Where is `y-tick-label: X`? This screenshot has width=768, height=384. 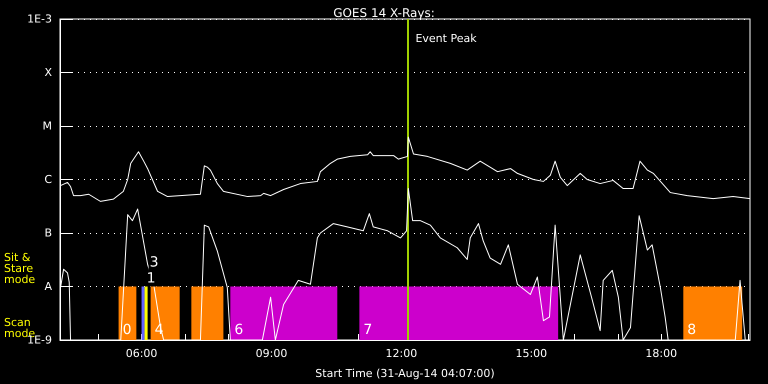
y-tick-label: X is located at coordinates (48, 72).